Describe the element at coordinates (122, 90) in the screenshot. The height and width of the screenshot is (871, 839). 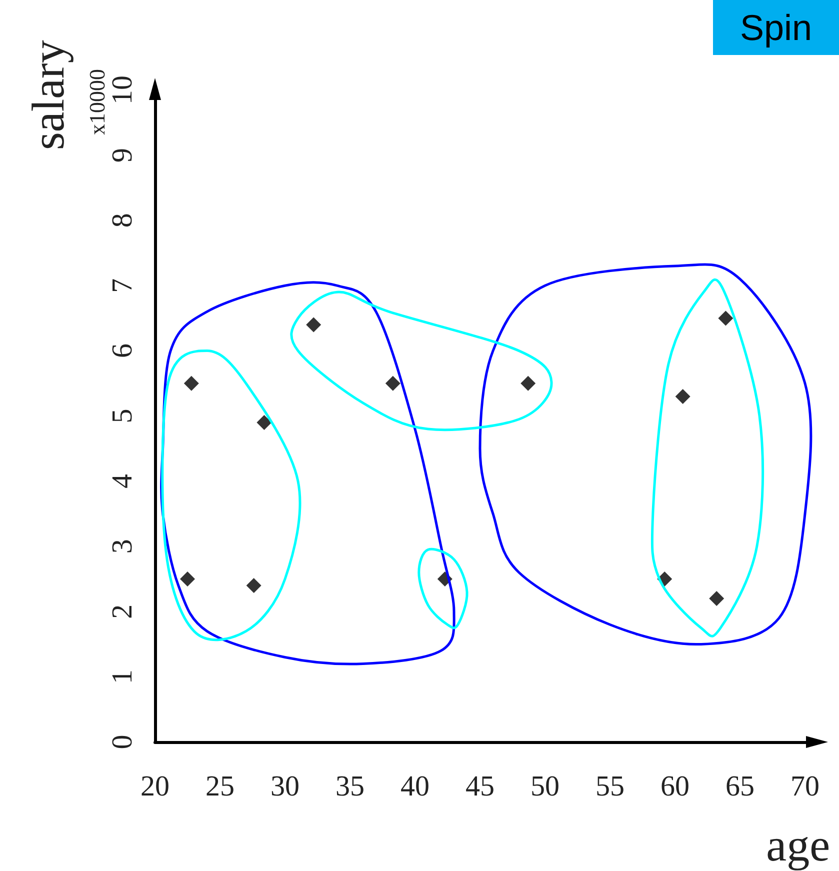
I see `y-tick-label: 10` at that location.